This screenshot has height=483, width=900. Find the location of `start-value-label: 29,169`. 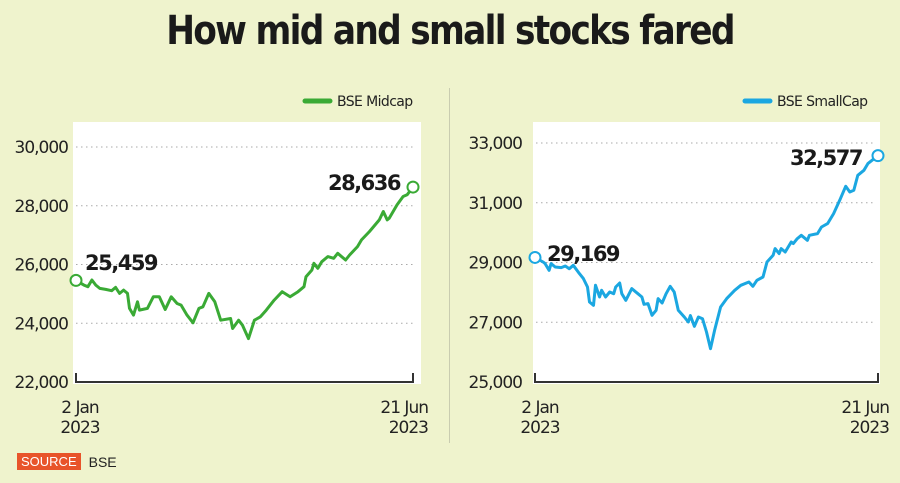

start-value-label: 29,169 is located at coordinates (583, 254).